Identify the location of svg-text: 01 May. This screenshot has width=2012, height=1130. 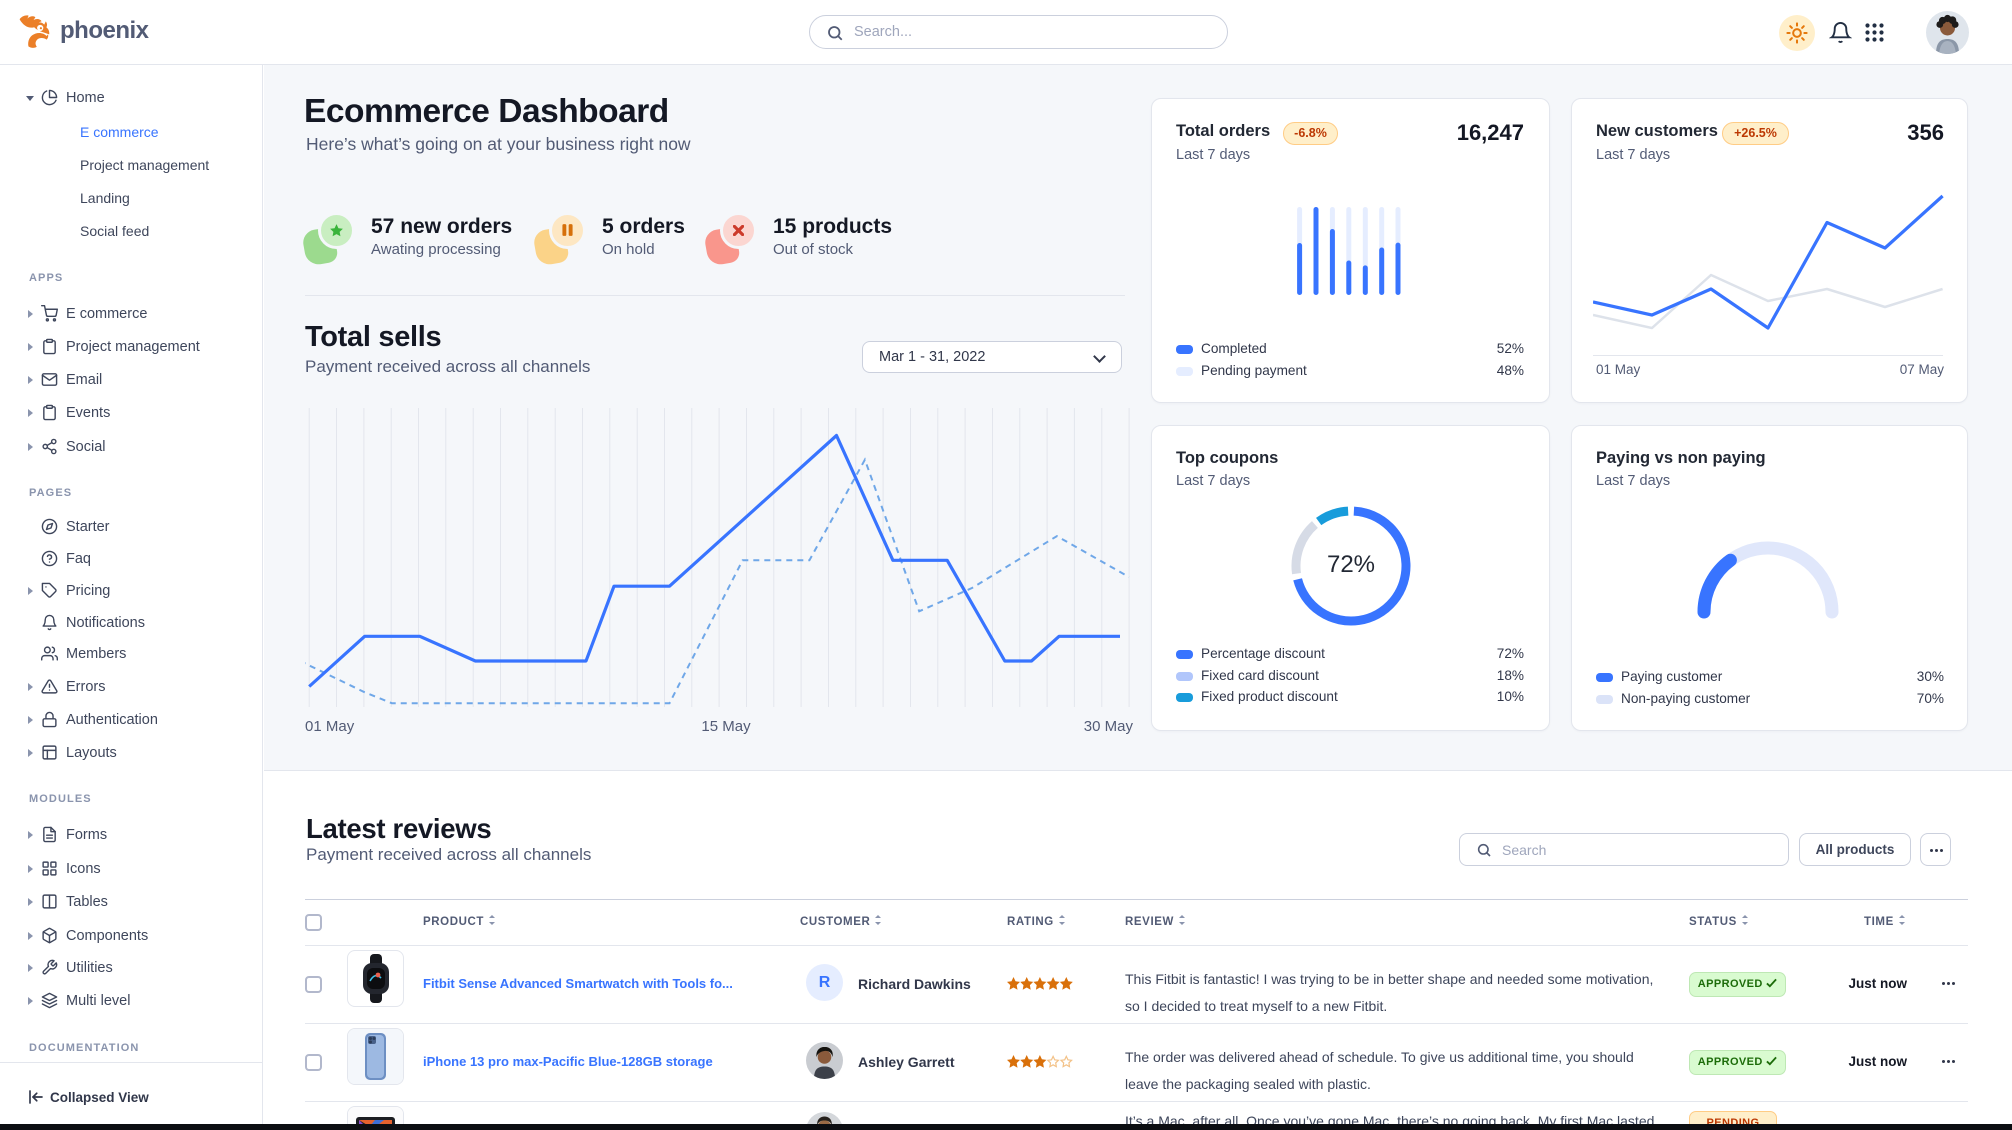
(330, 726).